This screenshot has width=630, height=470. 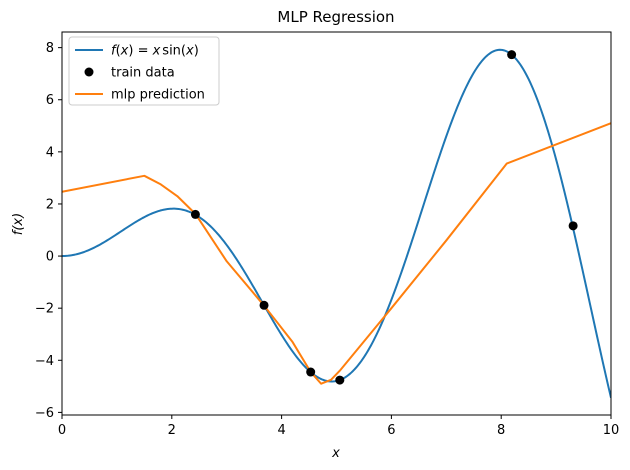 I want to click on legend-label-part: ) =, so click(x=140, y=51).